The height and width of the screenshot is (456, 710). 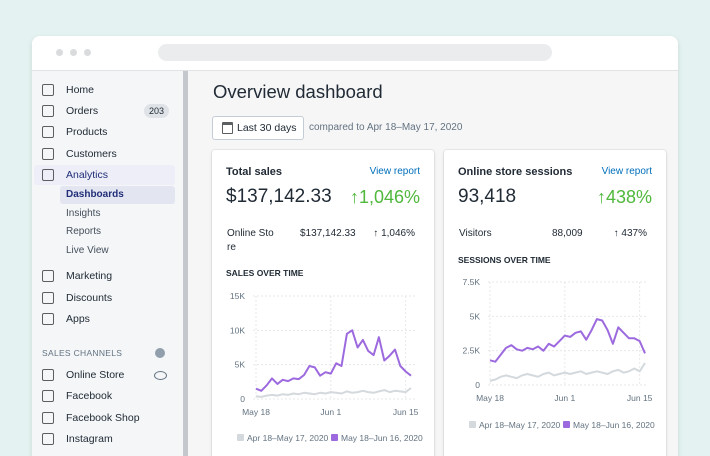 What do you see at coordinates (95, 194) in the screenshot?
I see `nav-subitem: Dashboards` at bounding box center [95, 194].